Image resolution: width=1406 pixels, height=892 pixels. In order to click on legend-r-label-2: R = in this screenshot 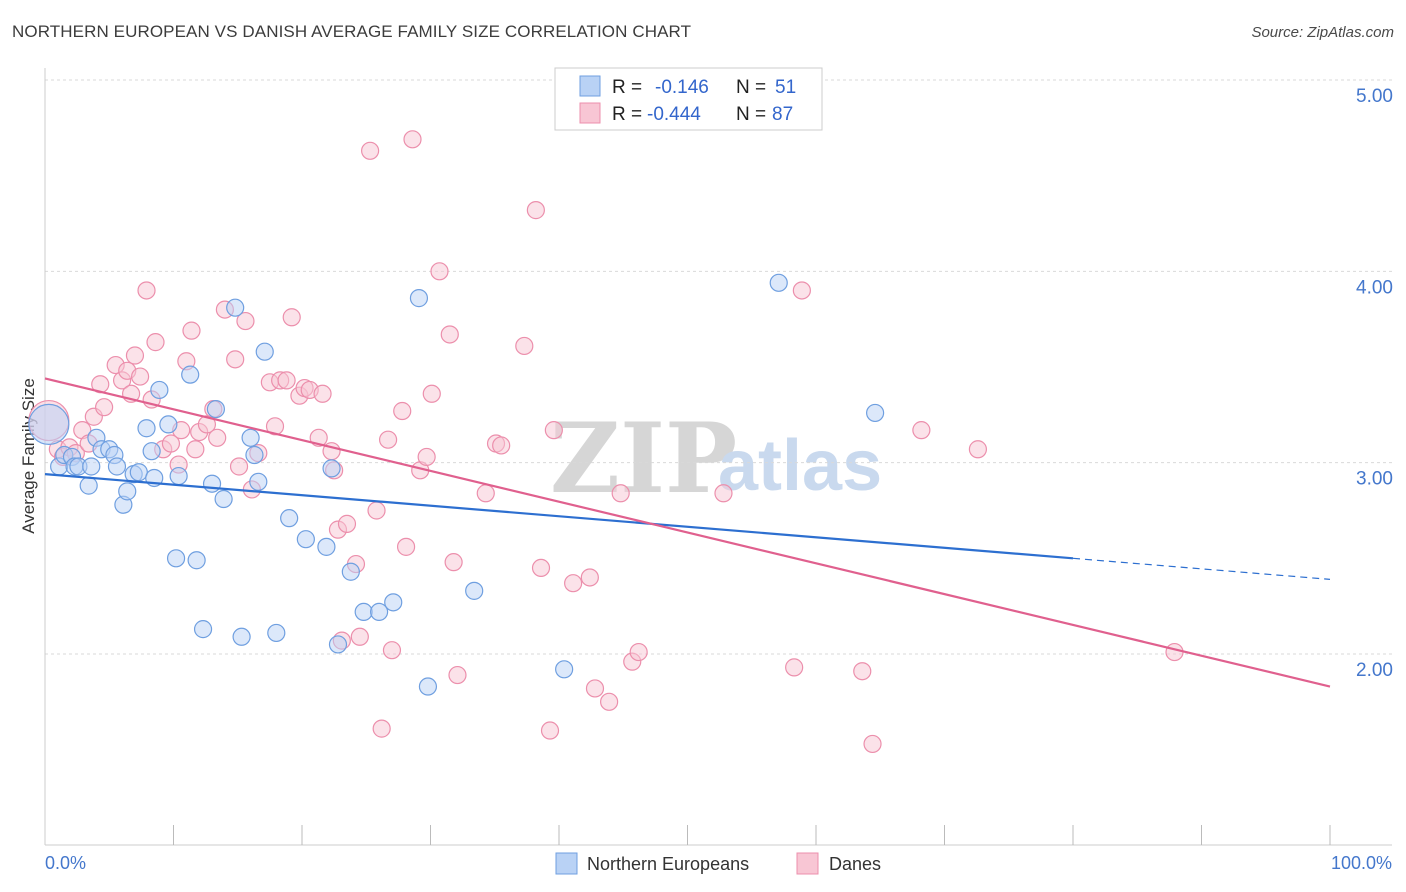, I will do `click(627, 114)`.